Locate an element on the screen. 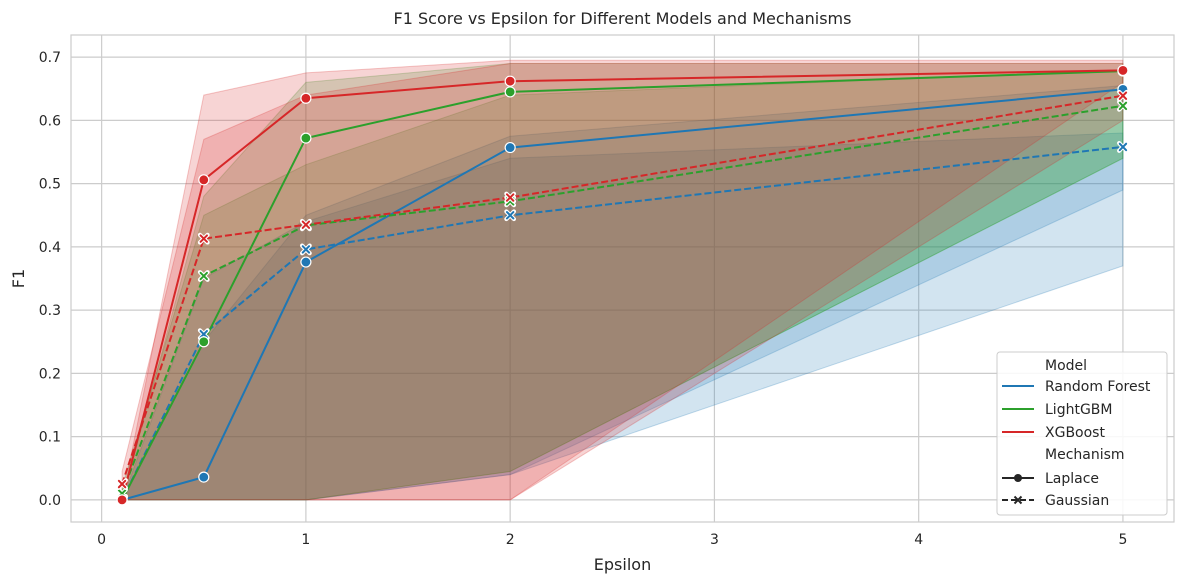  legend-entry-random-forest: Random Forest is located at coordinates (1076, 387).